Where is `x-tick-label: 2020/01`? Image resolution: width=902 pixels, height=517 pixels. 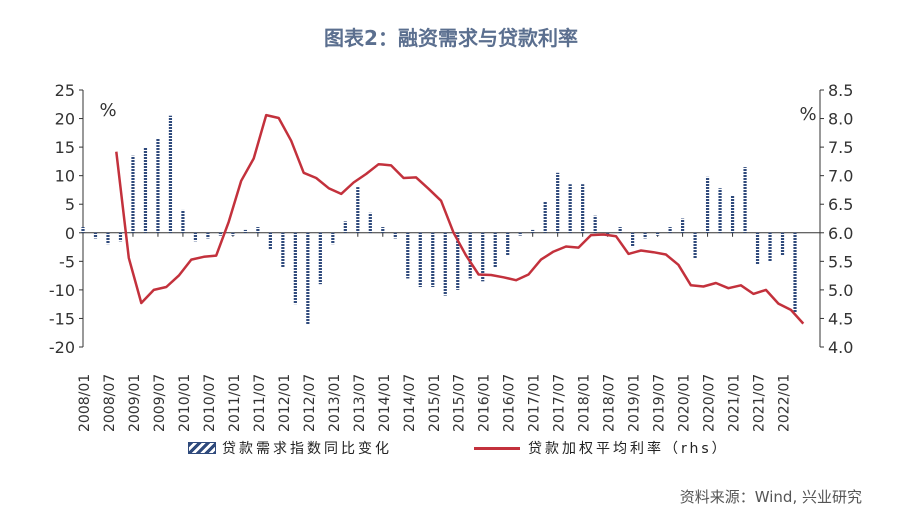 x-tick-label: 2020/01 is located at coordinates (685, 403).